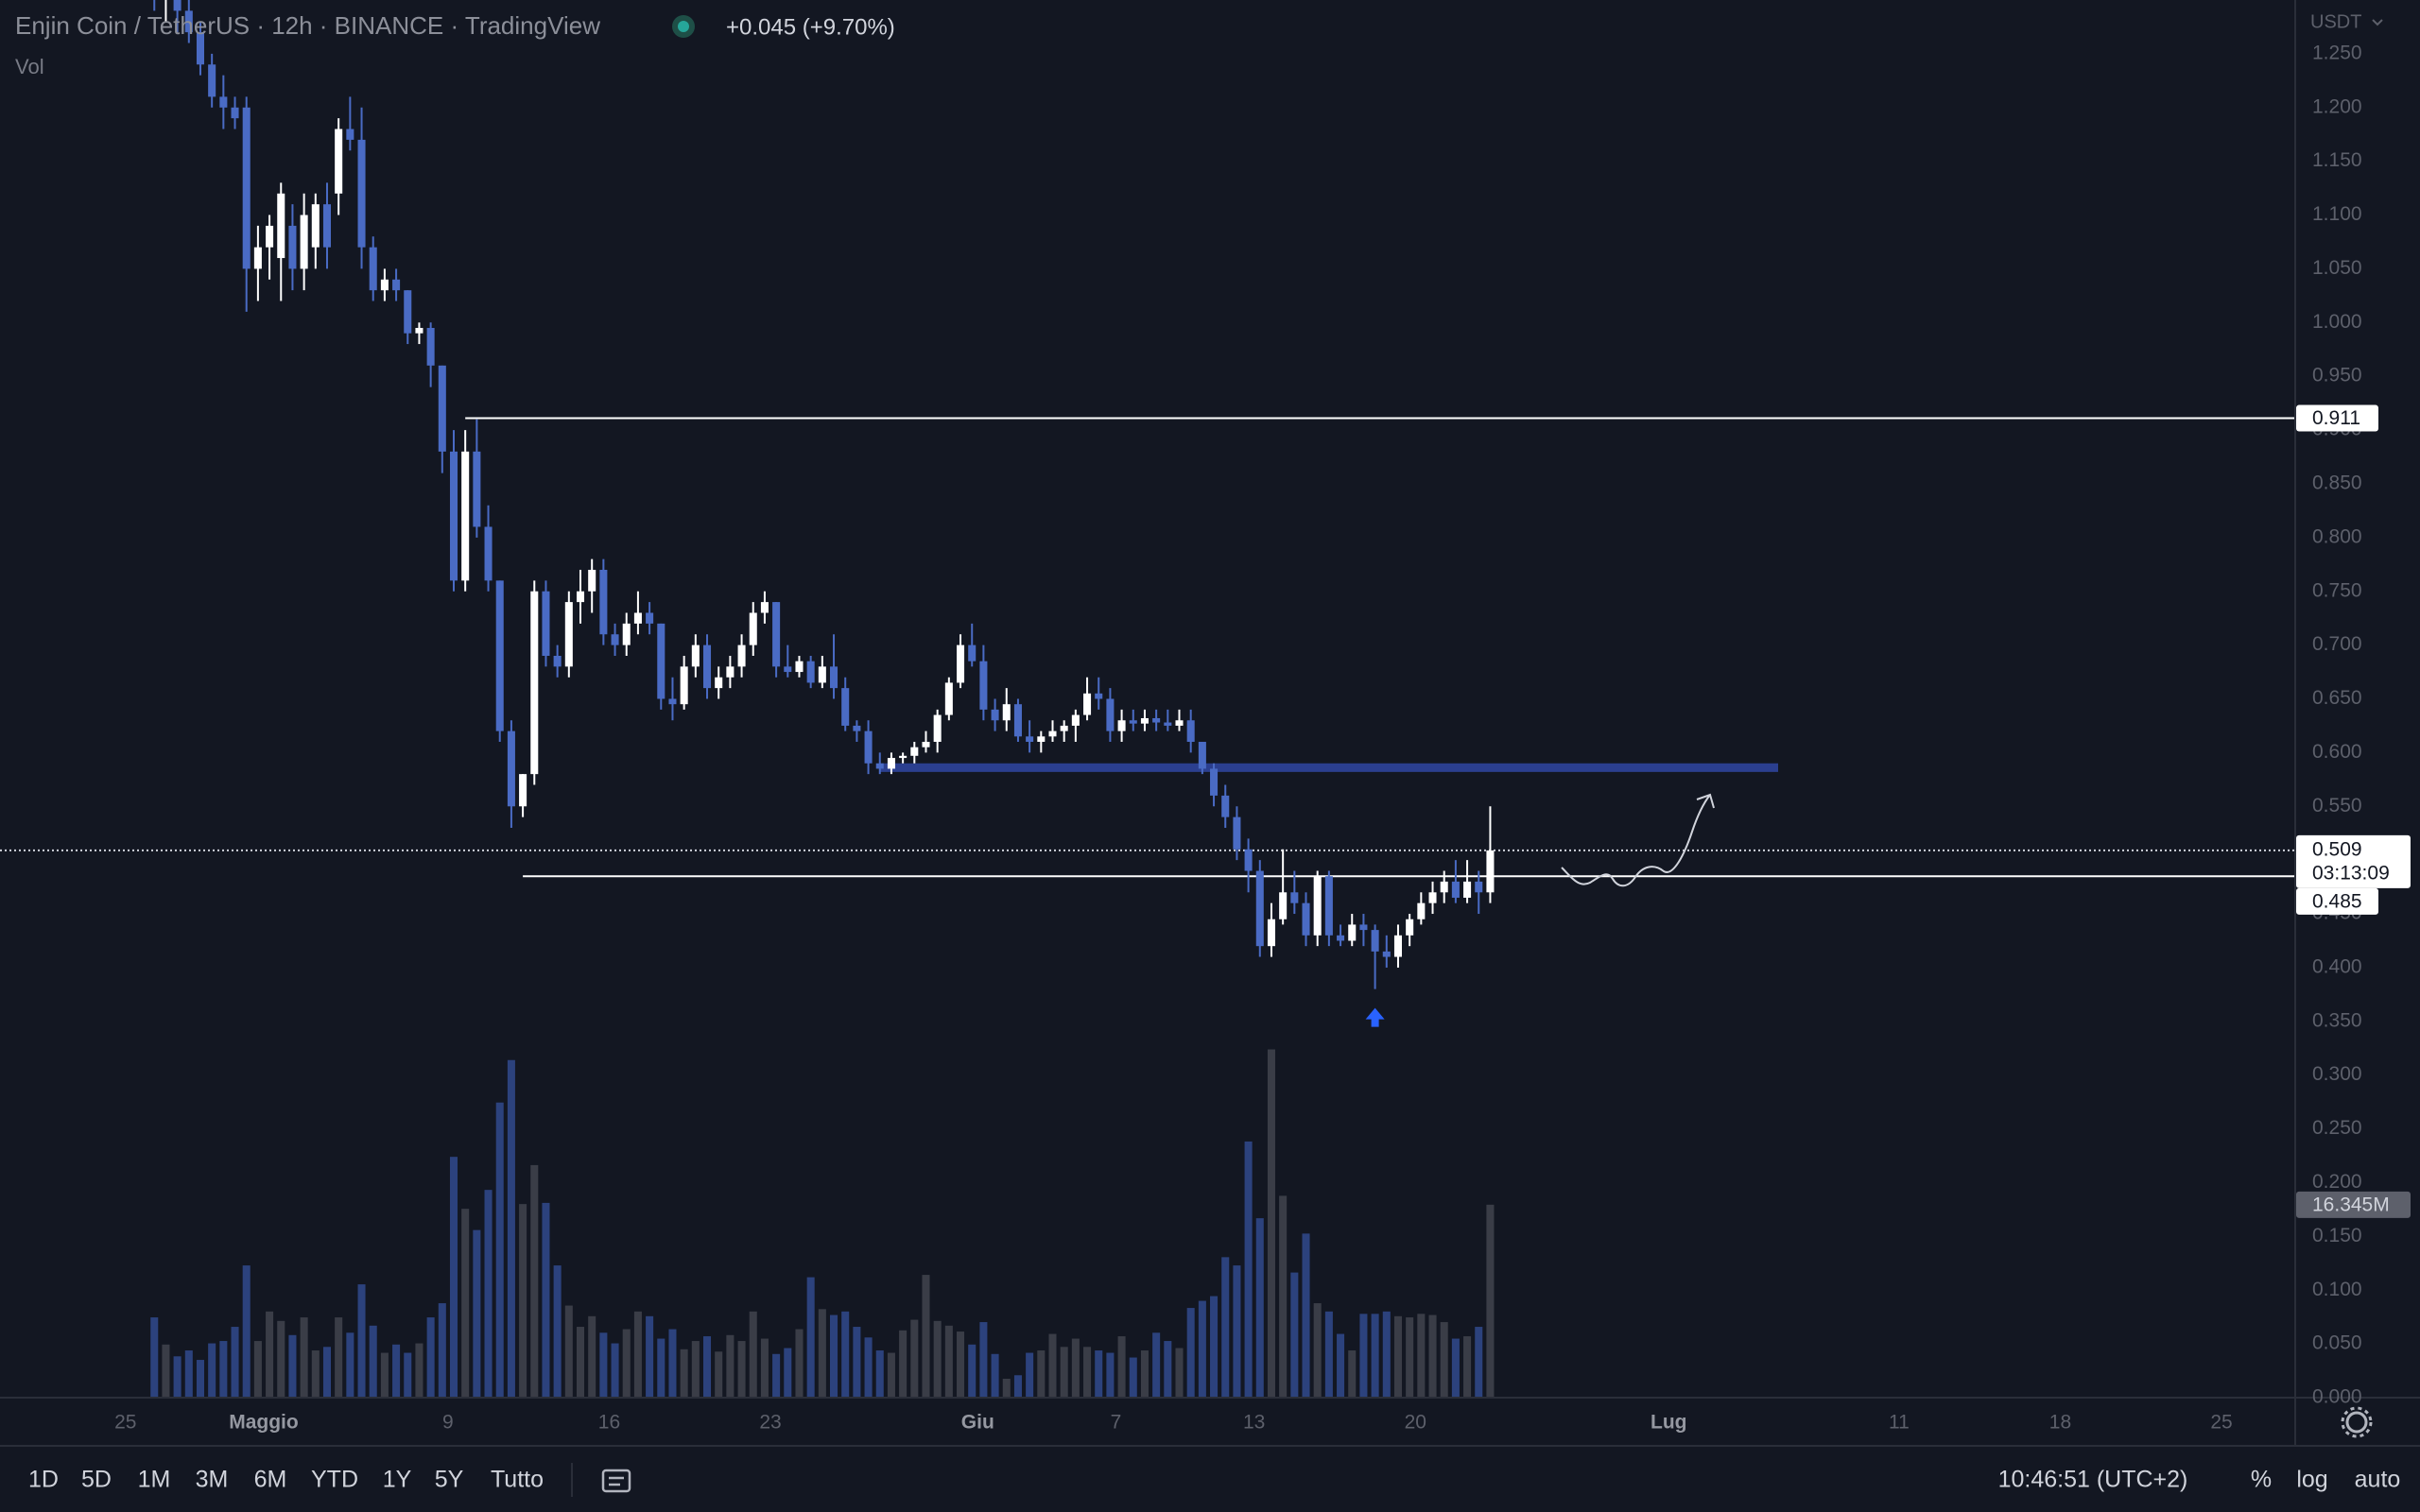  I want to click on range-button: 6M, so click(270, 1480).